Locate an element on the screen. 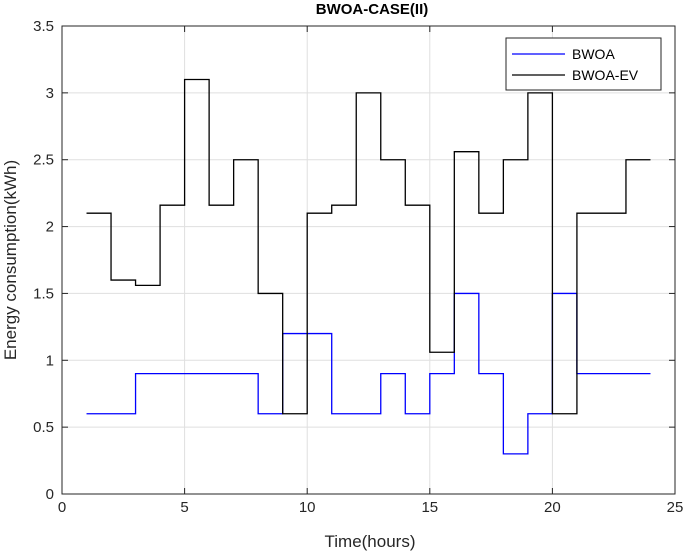 This screenshot has width=685, height=553. x-tick-label: 15 is located at coordinates (429, 507).